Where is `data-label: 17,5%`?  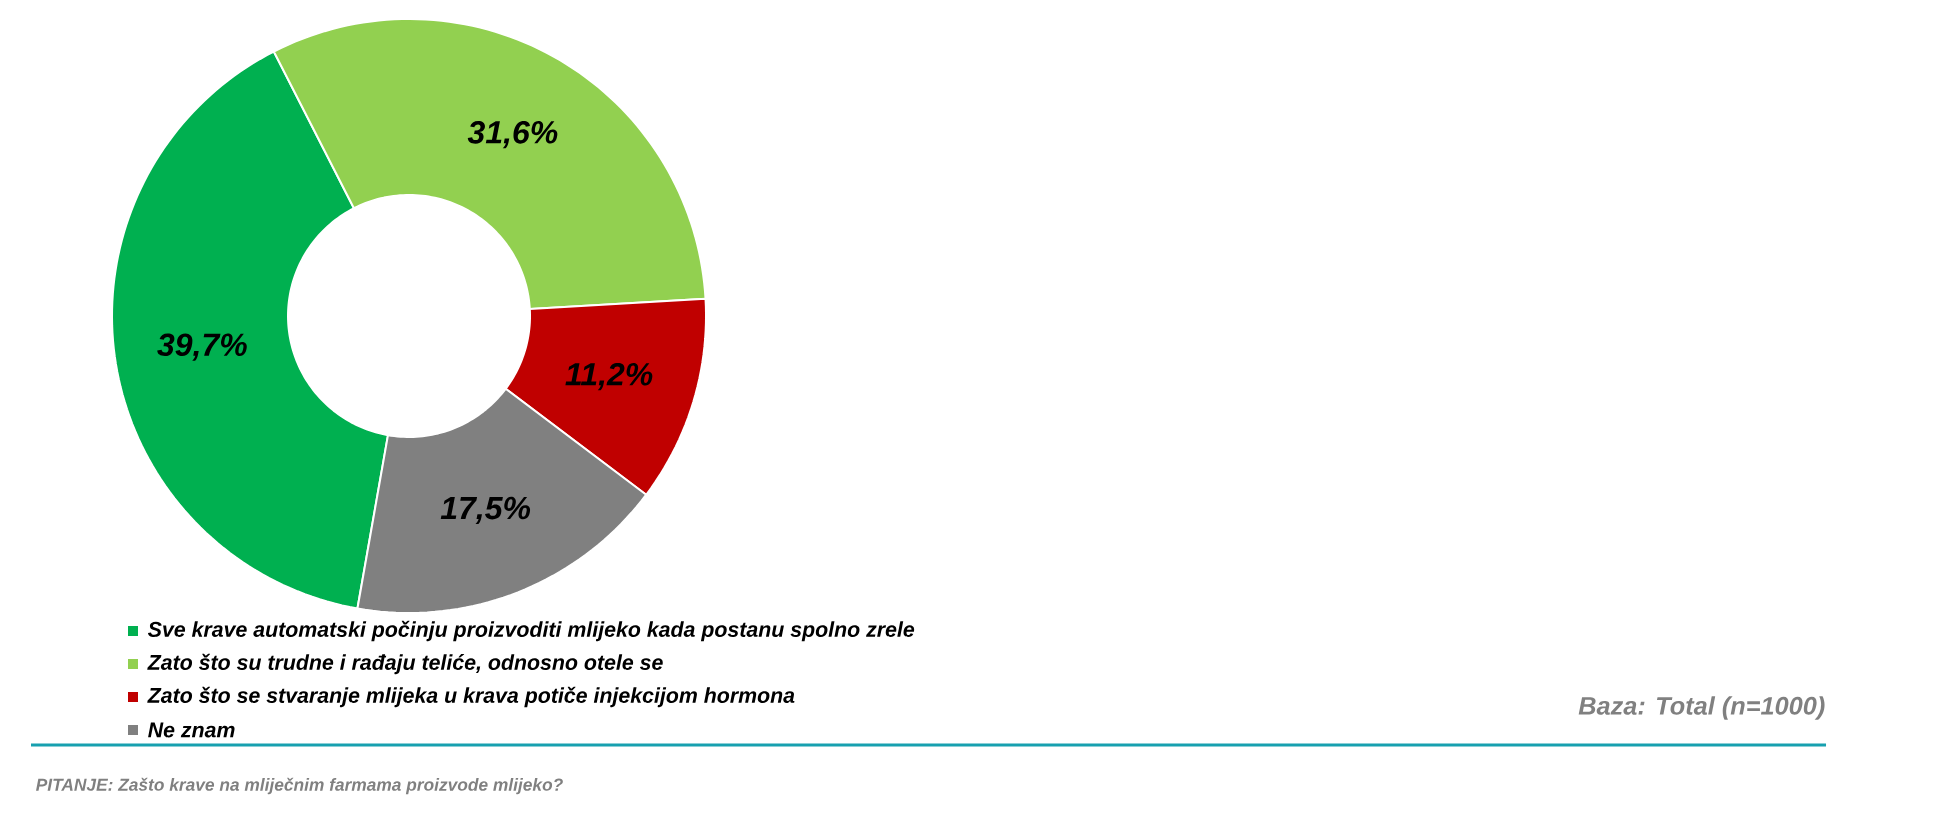 data-label: 17,5% is located at coordinates (485, 510).